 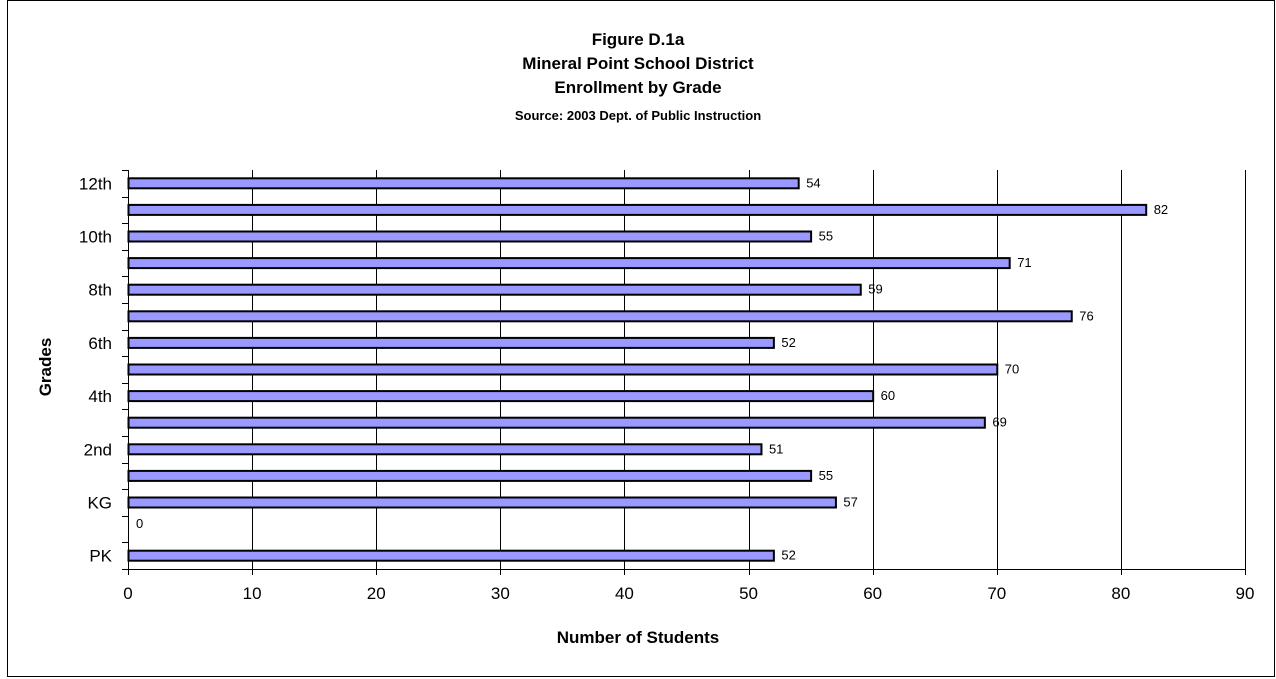 I want to click on x-tick-label: 60, so click(x=872, y=593).